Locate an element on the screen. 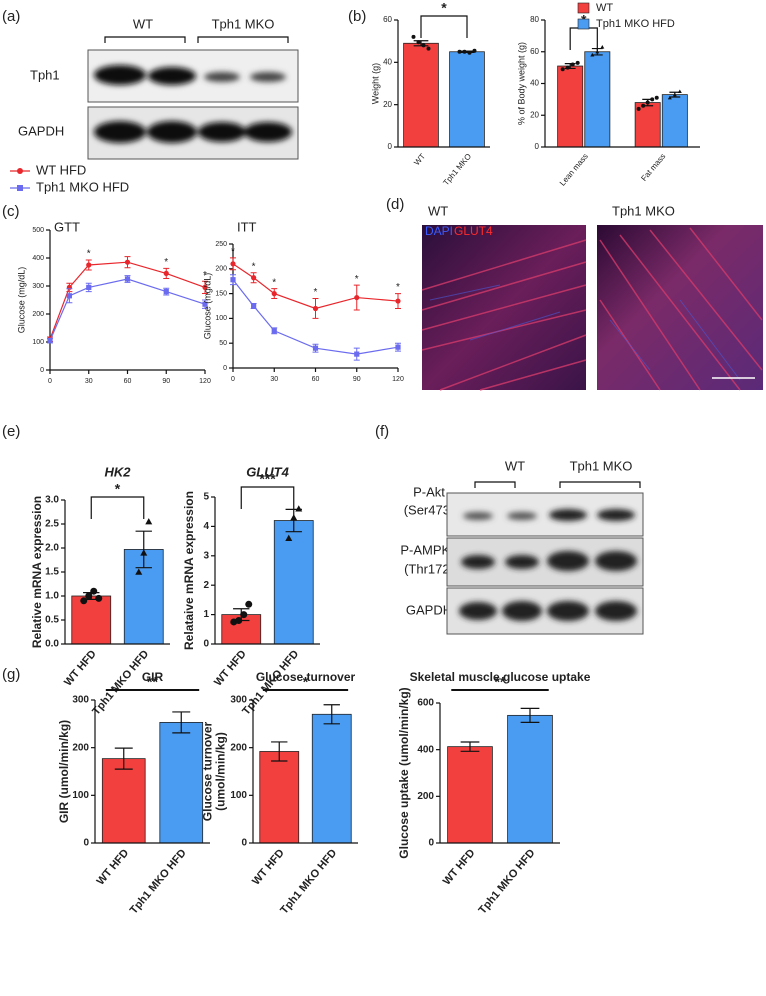 The image size is (766, 996). y-tick-label: 60 is located at coordinates (534, 51).